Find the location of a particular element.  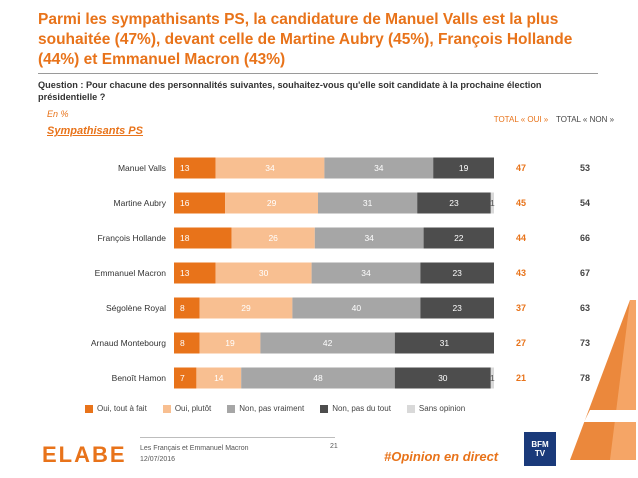

bar-emmanuel-macron-non-pas-du-tout is located at coordinates (457, 273).